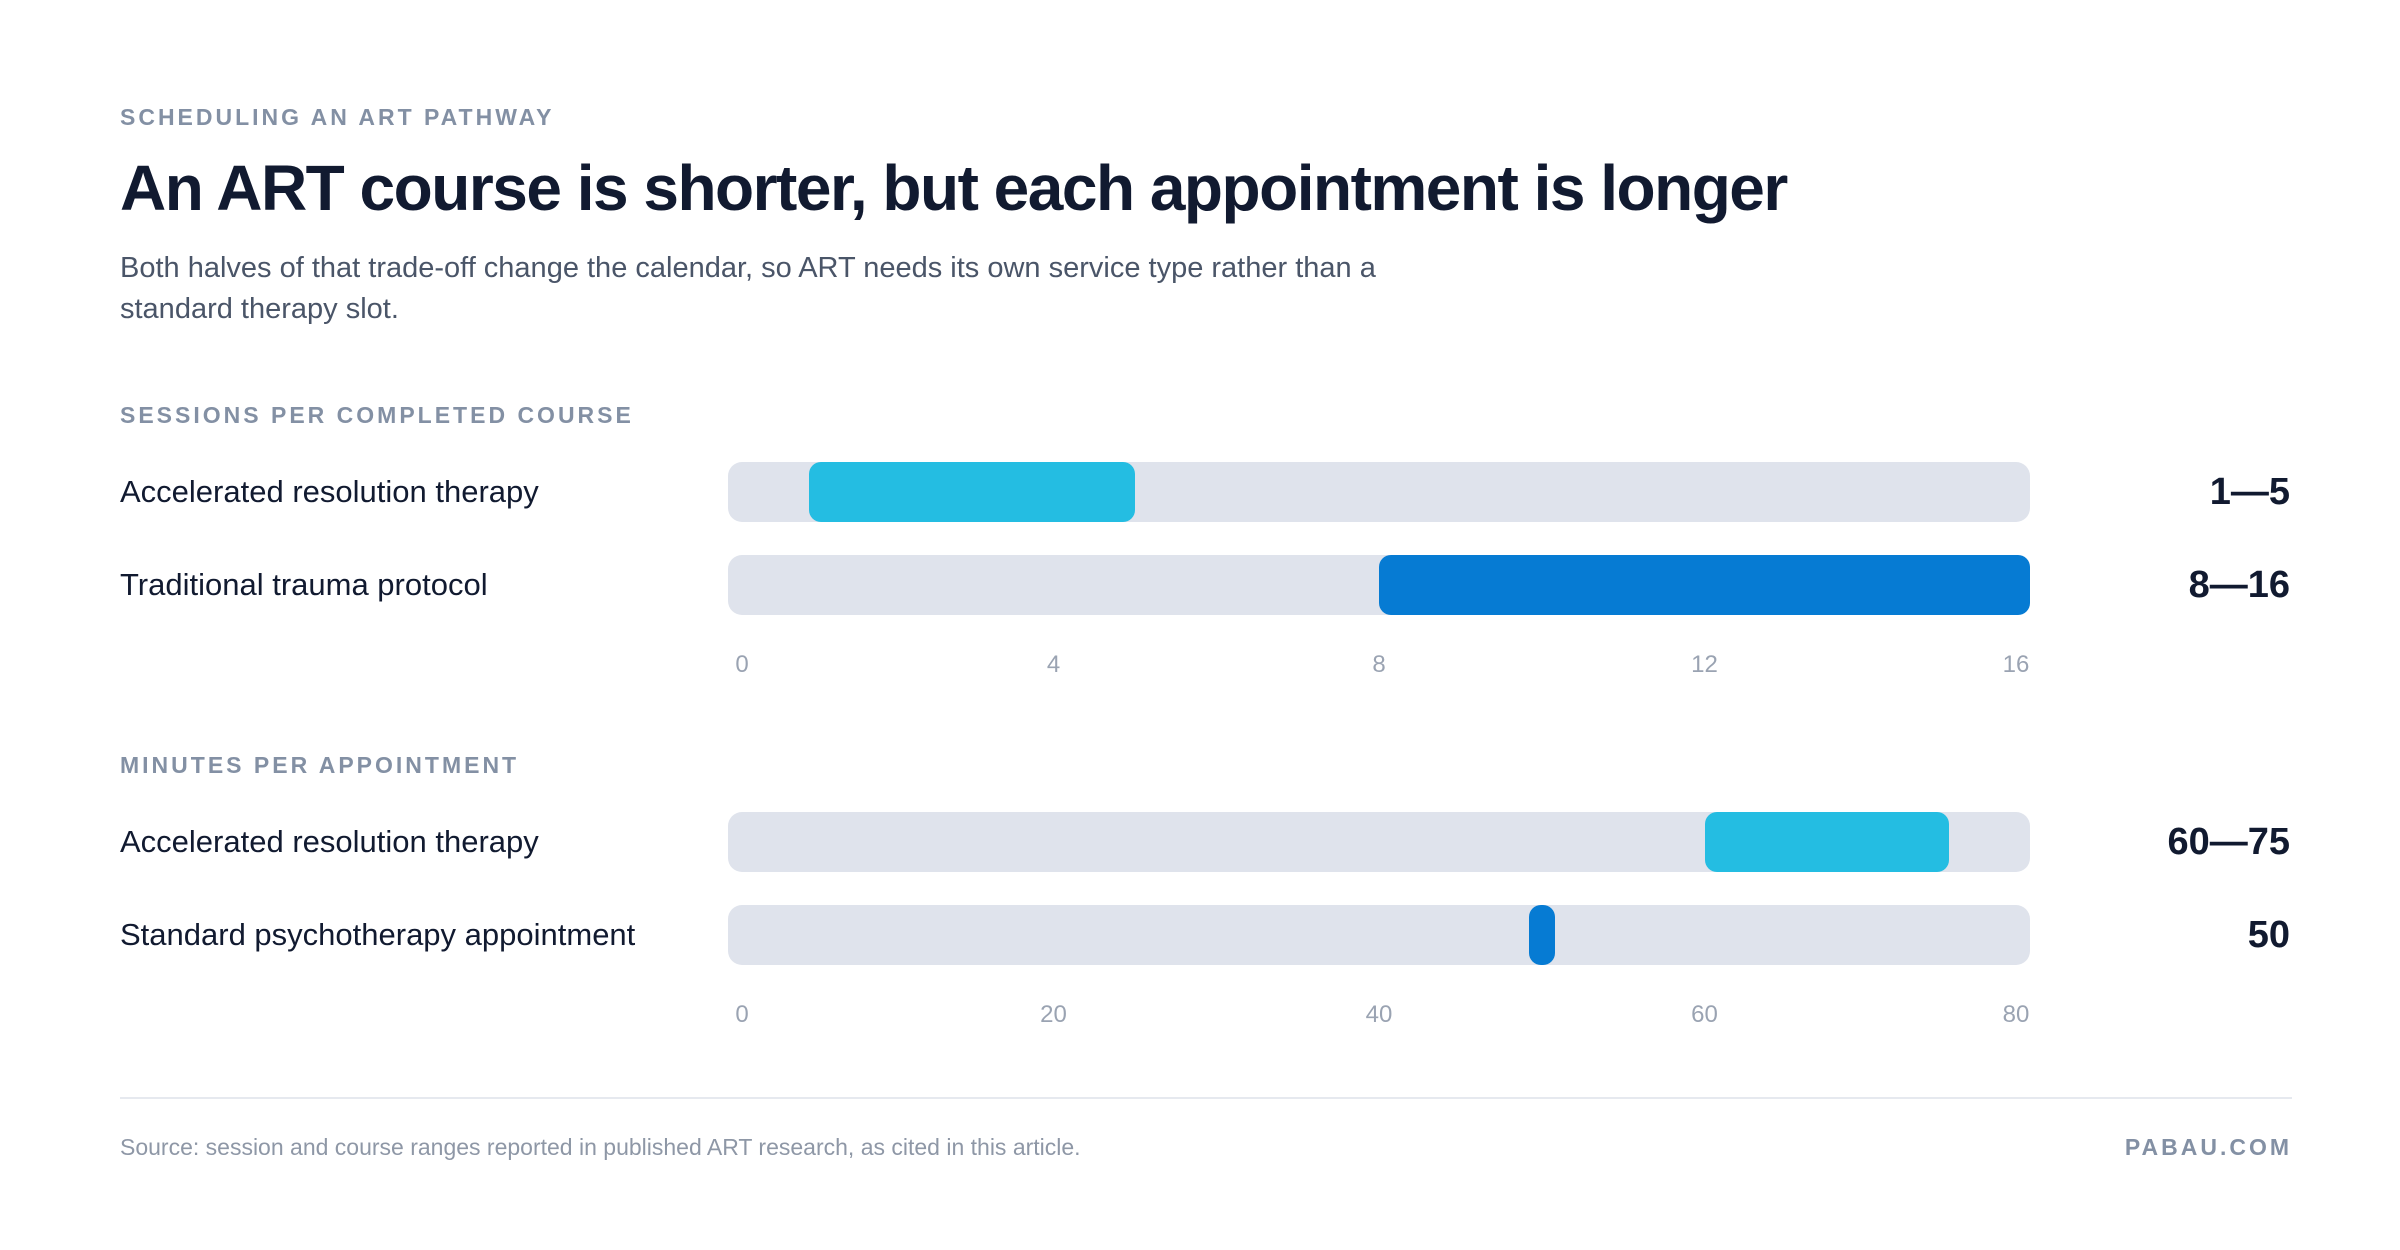  Describe the element at coordinates (2208, 1147) in the screenshot. I see `brand-link: PABAU.COM` at that location.